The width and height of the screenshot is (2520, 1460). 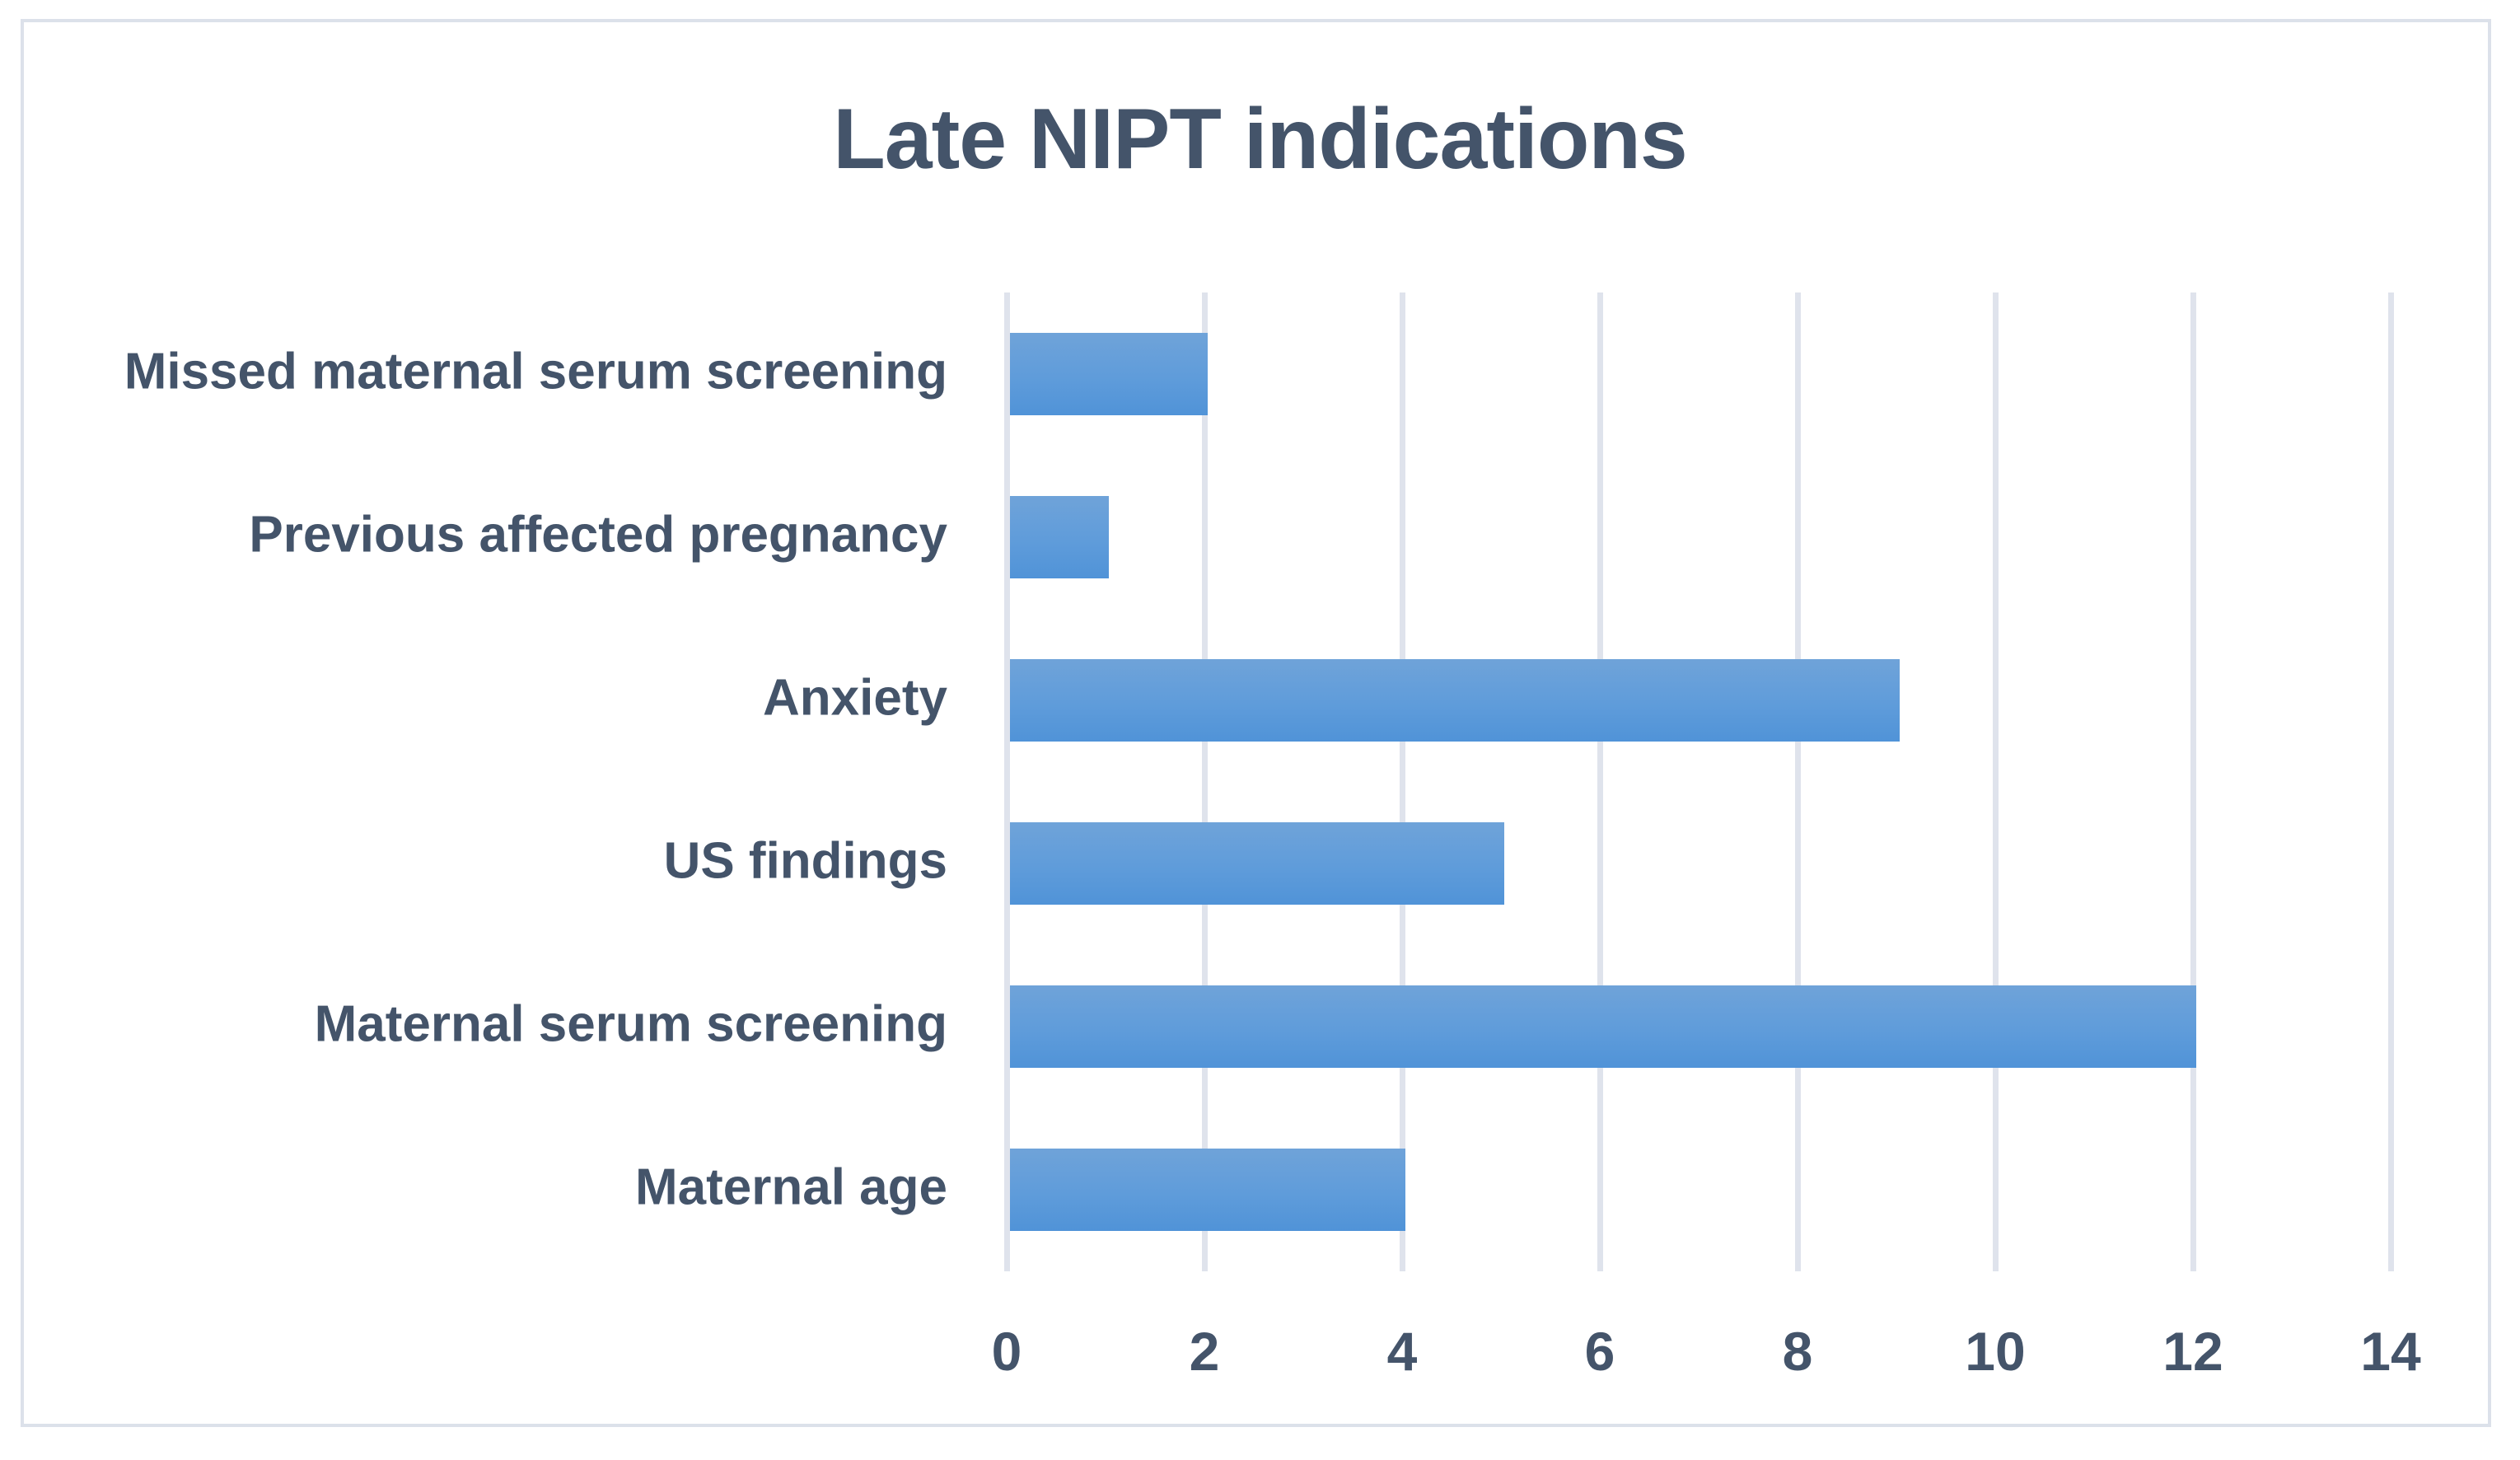 What do you see at coordinates (598, 535) in the screenshot?
I see `category-label-previous-affected-pregnancy: Previous affected pregnancy` at bounding box center [598, 535].